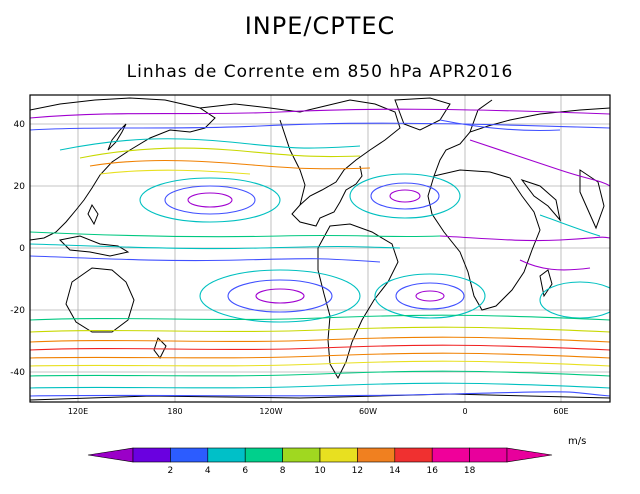  I want to click on colorbar-min-arrow, so click(110, 455).